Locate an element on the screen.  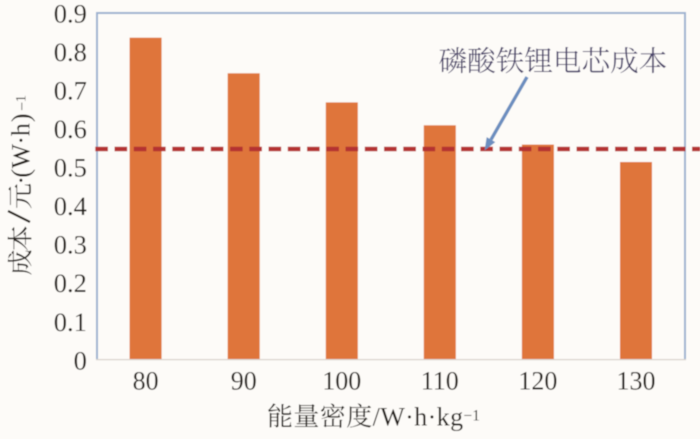
svg-text: 0.1 is located at coordinates (70, 322).